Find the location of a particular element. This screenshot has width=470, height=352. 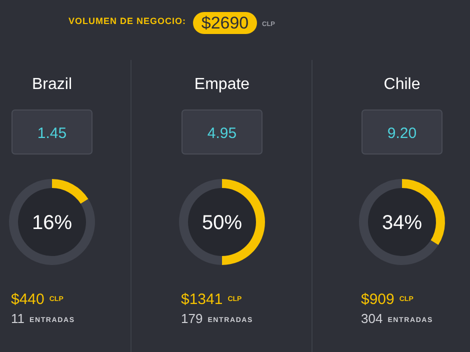

text: 9.20 is located at coordinates (402, 133).